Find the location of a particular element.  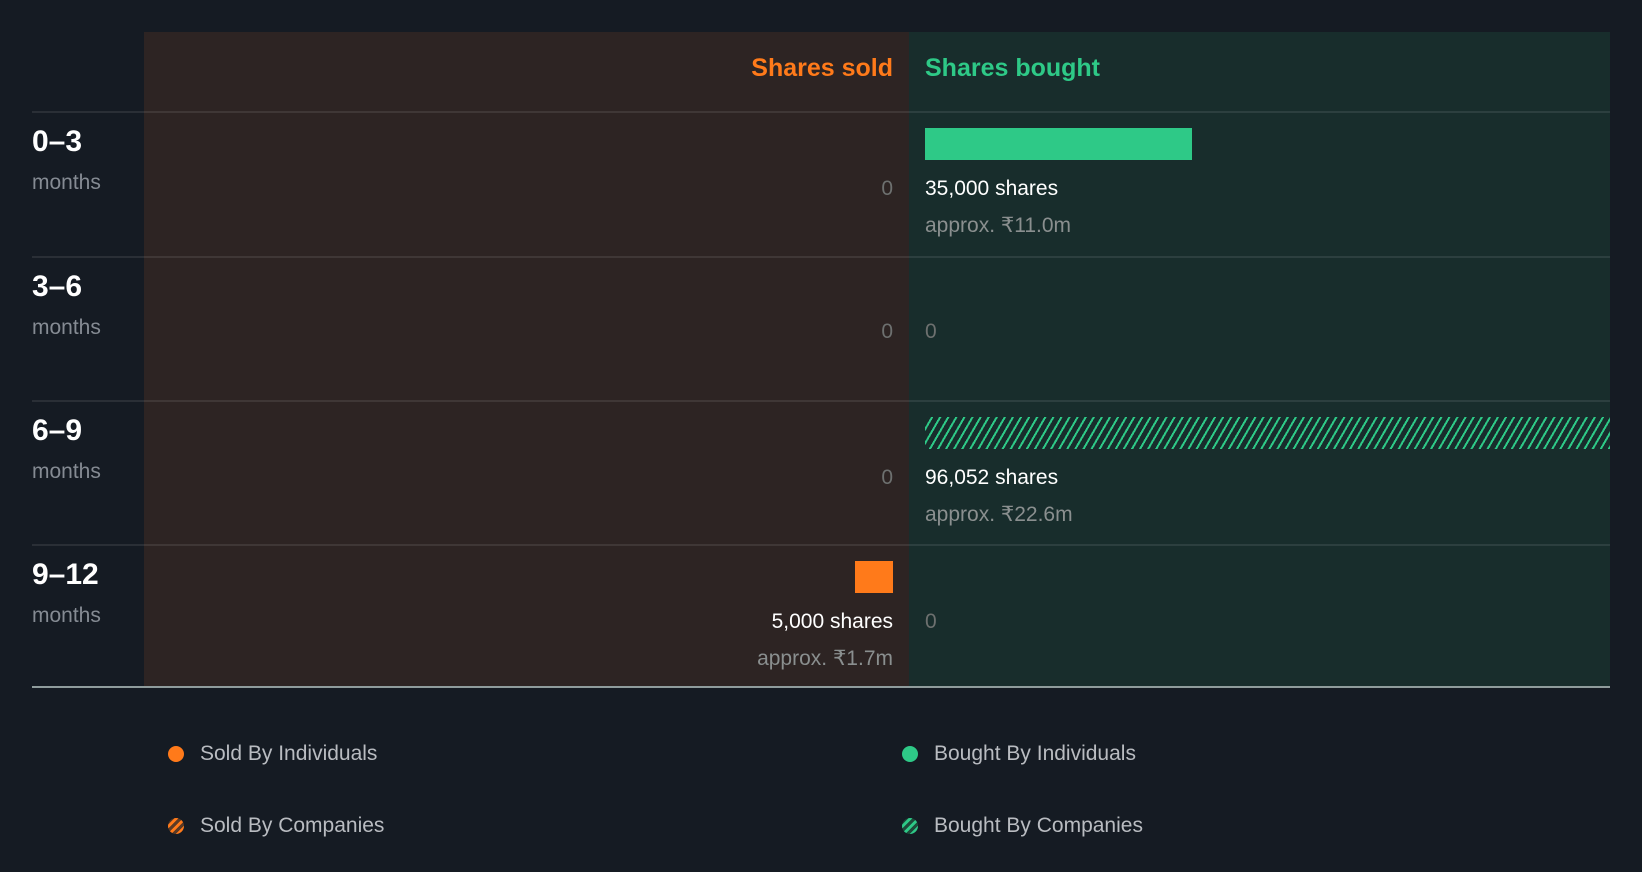

period-label: 6–9 is located at coordinates (57, 430).